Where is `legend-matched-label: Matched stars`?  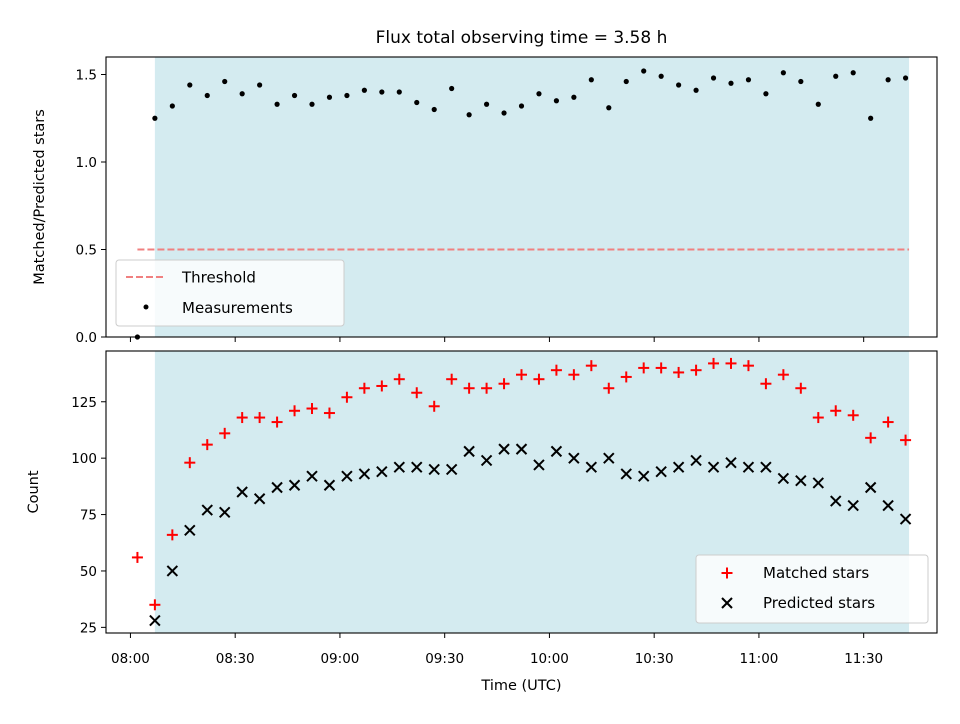
legend-matched-label: Matched stars is located at coordinates (816, 573).